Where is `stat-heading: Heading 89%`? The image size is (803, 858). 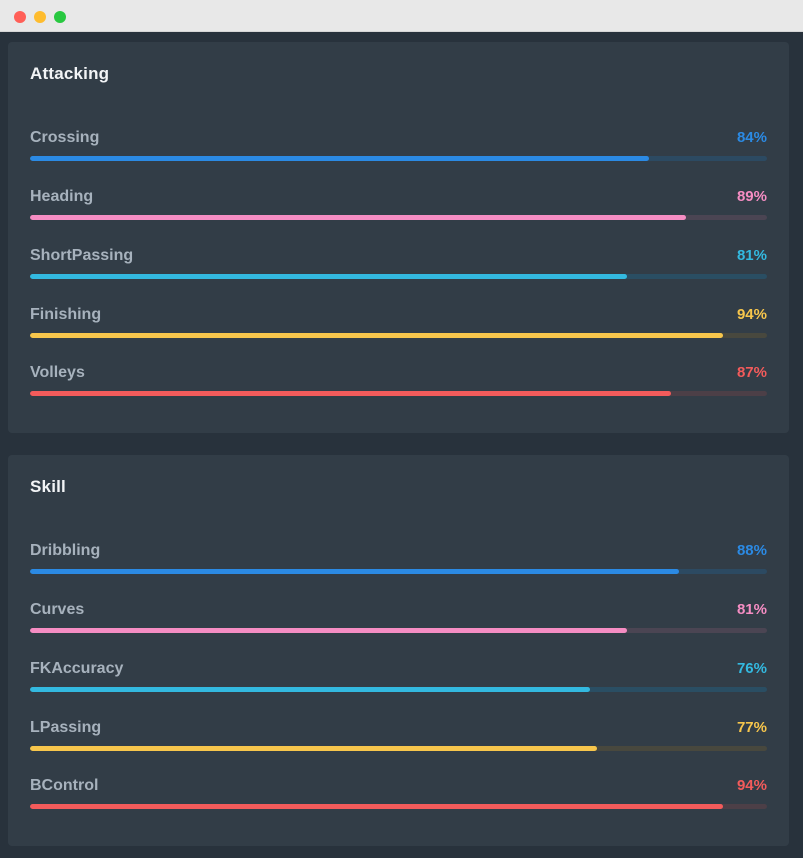
stat-heading: Heading 89% is located at coordinates (398, 208).